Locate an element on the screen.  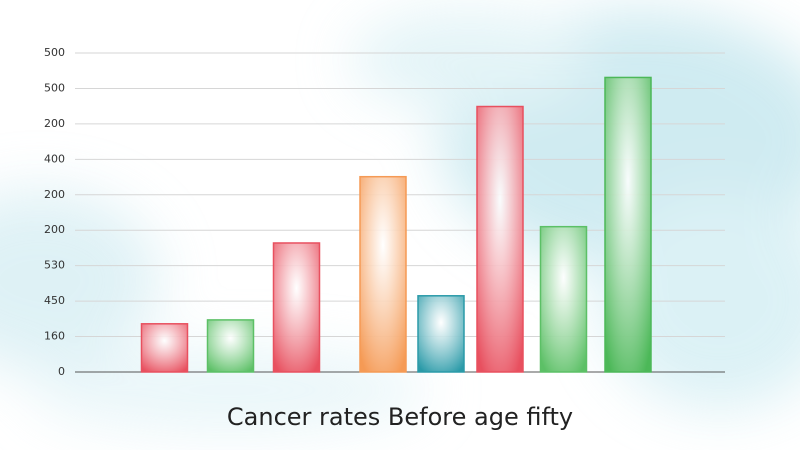
y-tick-label: 530 is located at coordinates (54, 265).